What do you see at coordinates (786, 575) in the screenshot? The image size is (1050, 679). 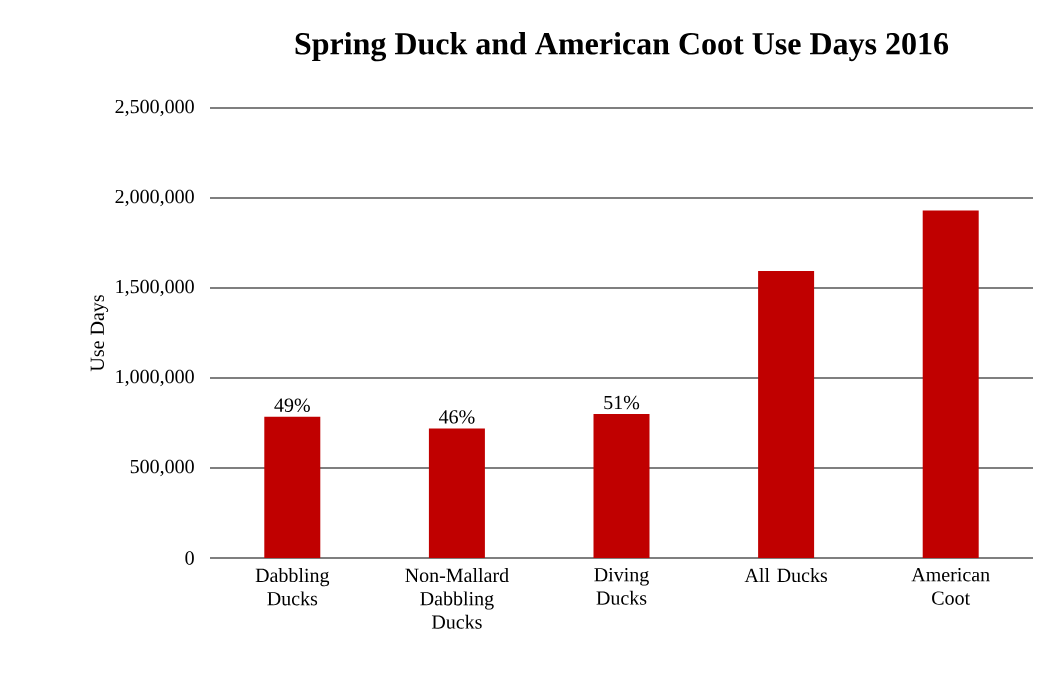 I see `x-tick-label: All Ducks` at bounding box center [786, 575].